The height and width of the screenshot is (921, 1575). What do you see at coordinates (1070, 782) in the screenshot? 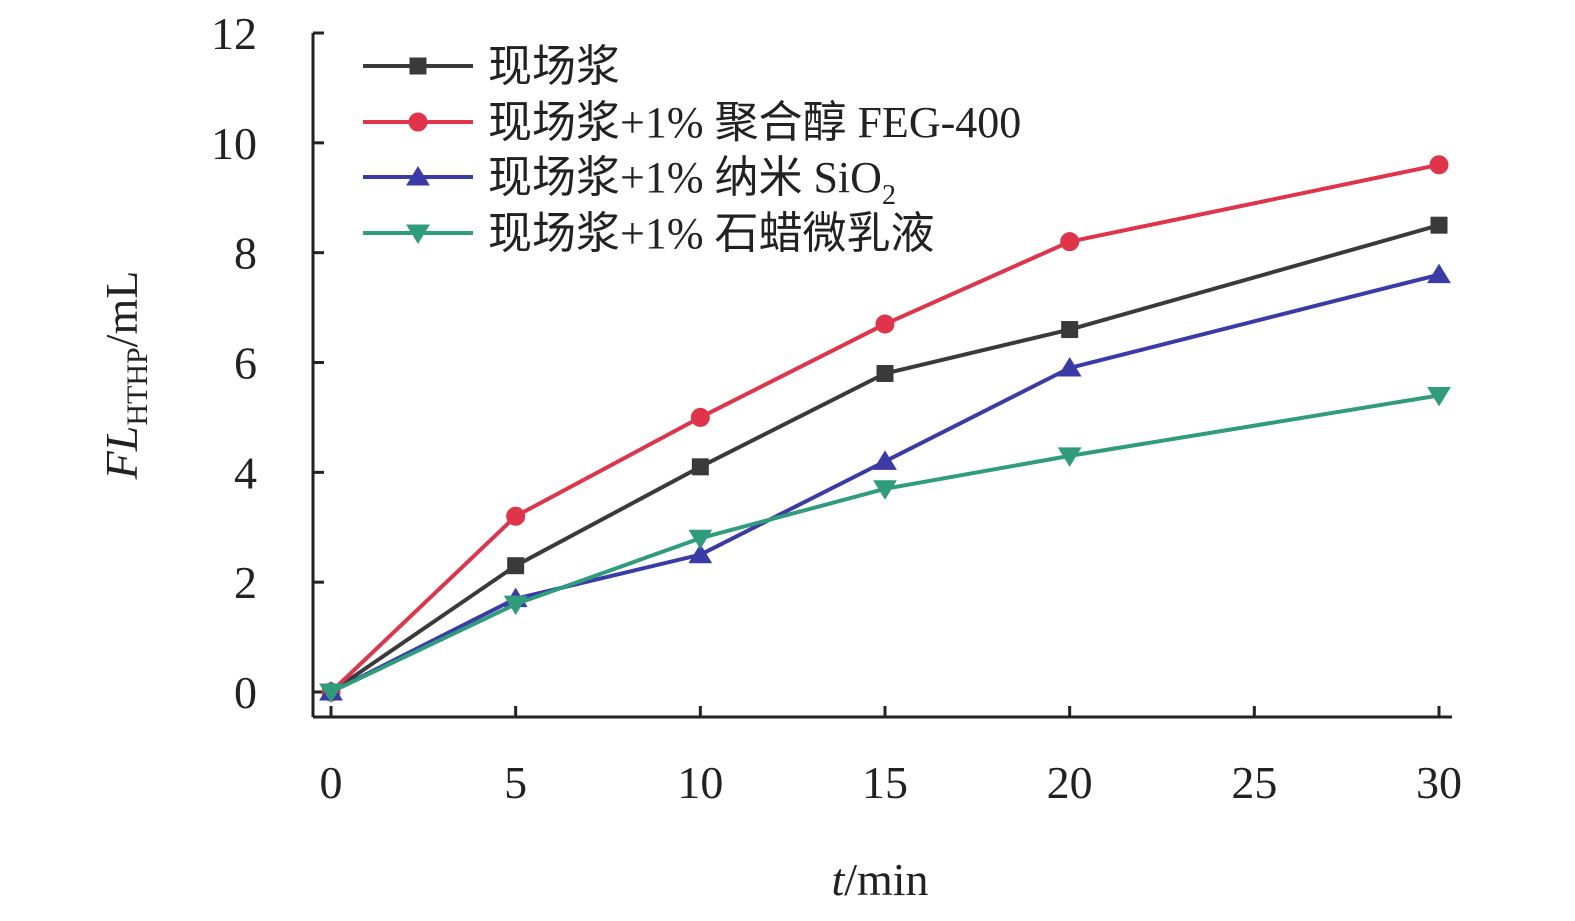
I see `x-tick-label-4: 20` at bounding box center [1070, 782].